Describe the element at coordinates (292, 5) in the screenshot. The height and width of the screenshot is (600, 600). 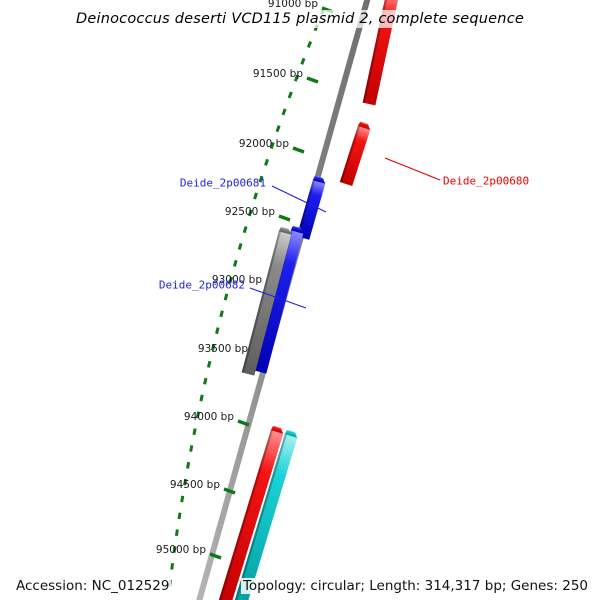
I see `bp-coordinate-label: 91000 bp` at that location.